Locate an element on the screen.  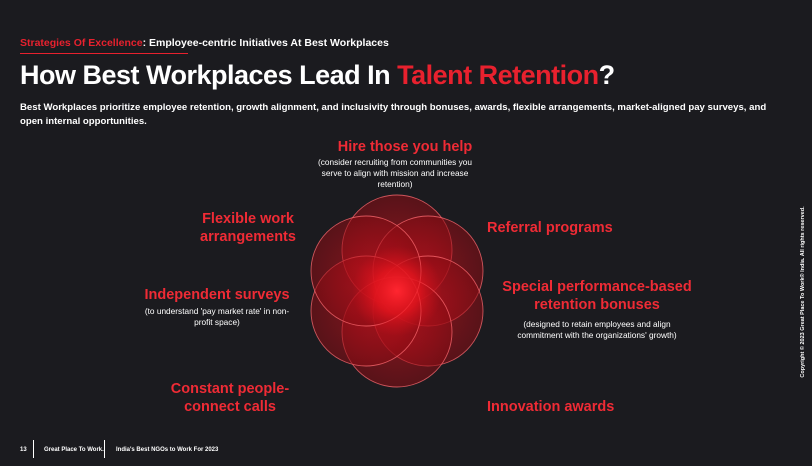
label-referral-programs: Referral programs is located at coordinates (550, 228).